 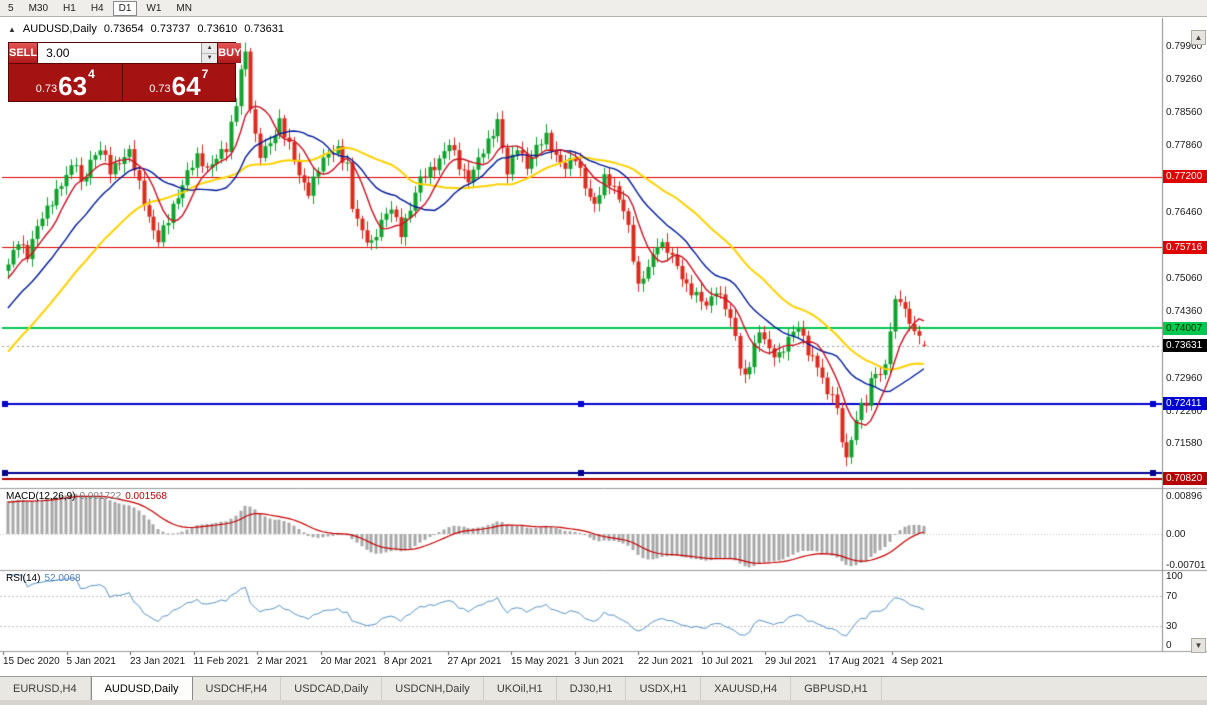 I want to click on price-tick-label: 0.72960, so click(x=1184, y=378).